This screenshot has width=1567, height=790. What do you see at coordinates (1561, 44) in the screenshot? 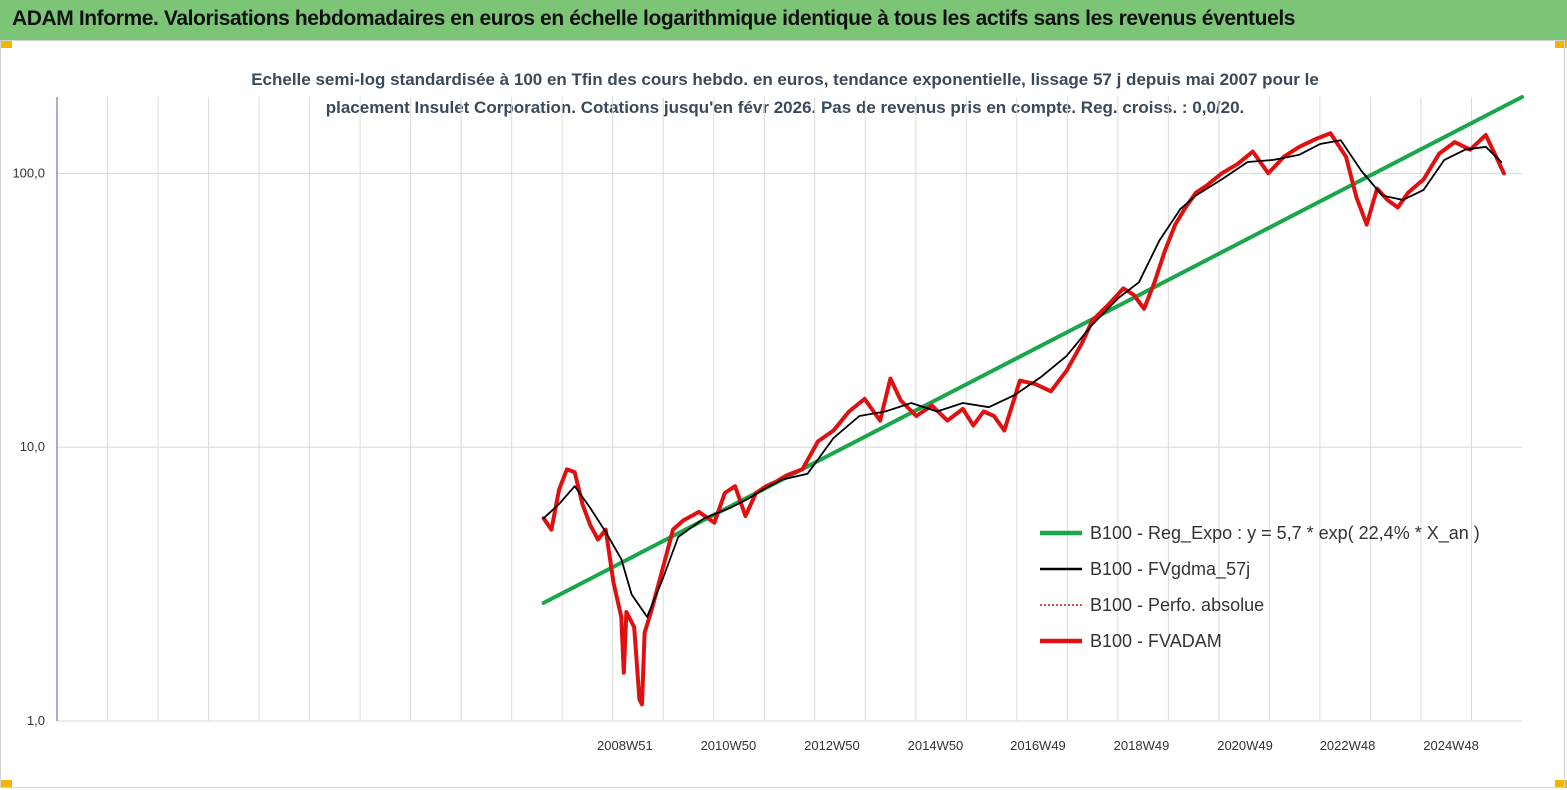
I see `corner-marker-top-right` at bounding box center [1561, 44].